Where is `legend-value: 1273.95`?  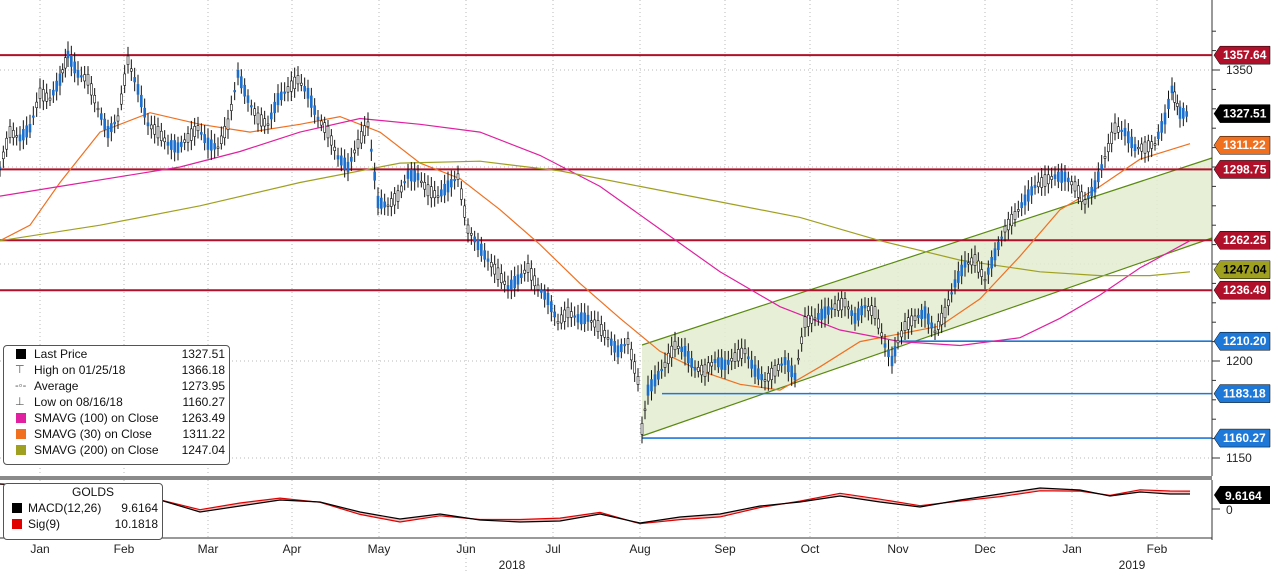 legend-value: 1273.95 is located at coordinates (203, 386).